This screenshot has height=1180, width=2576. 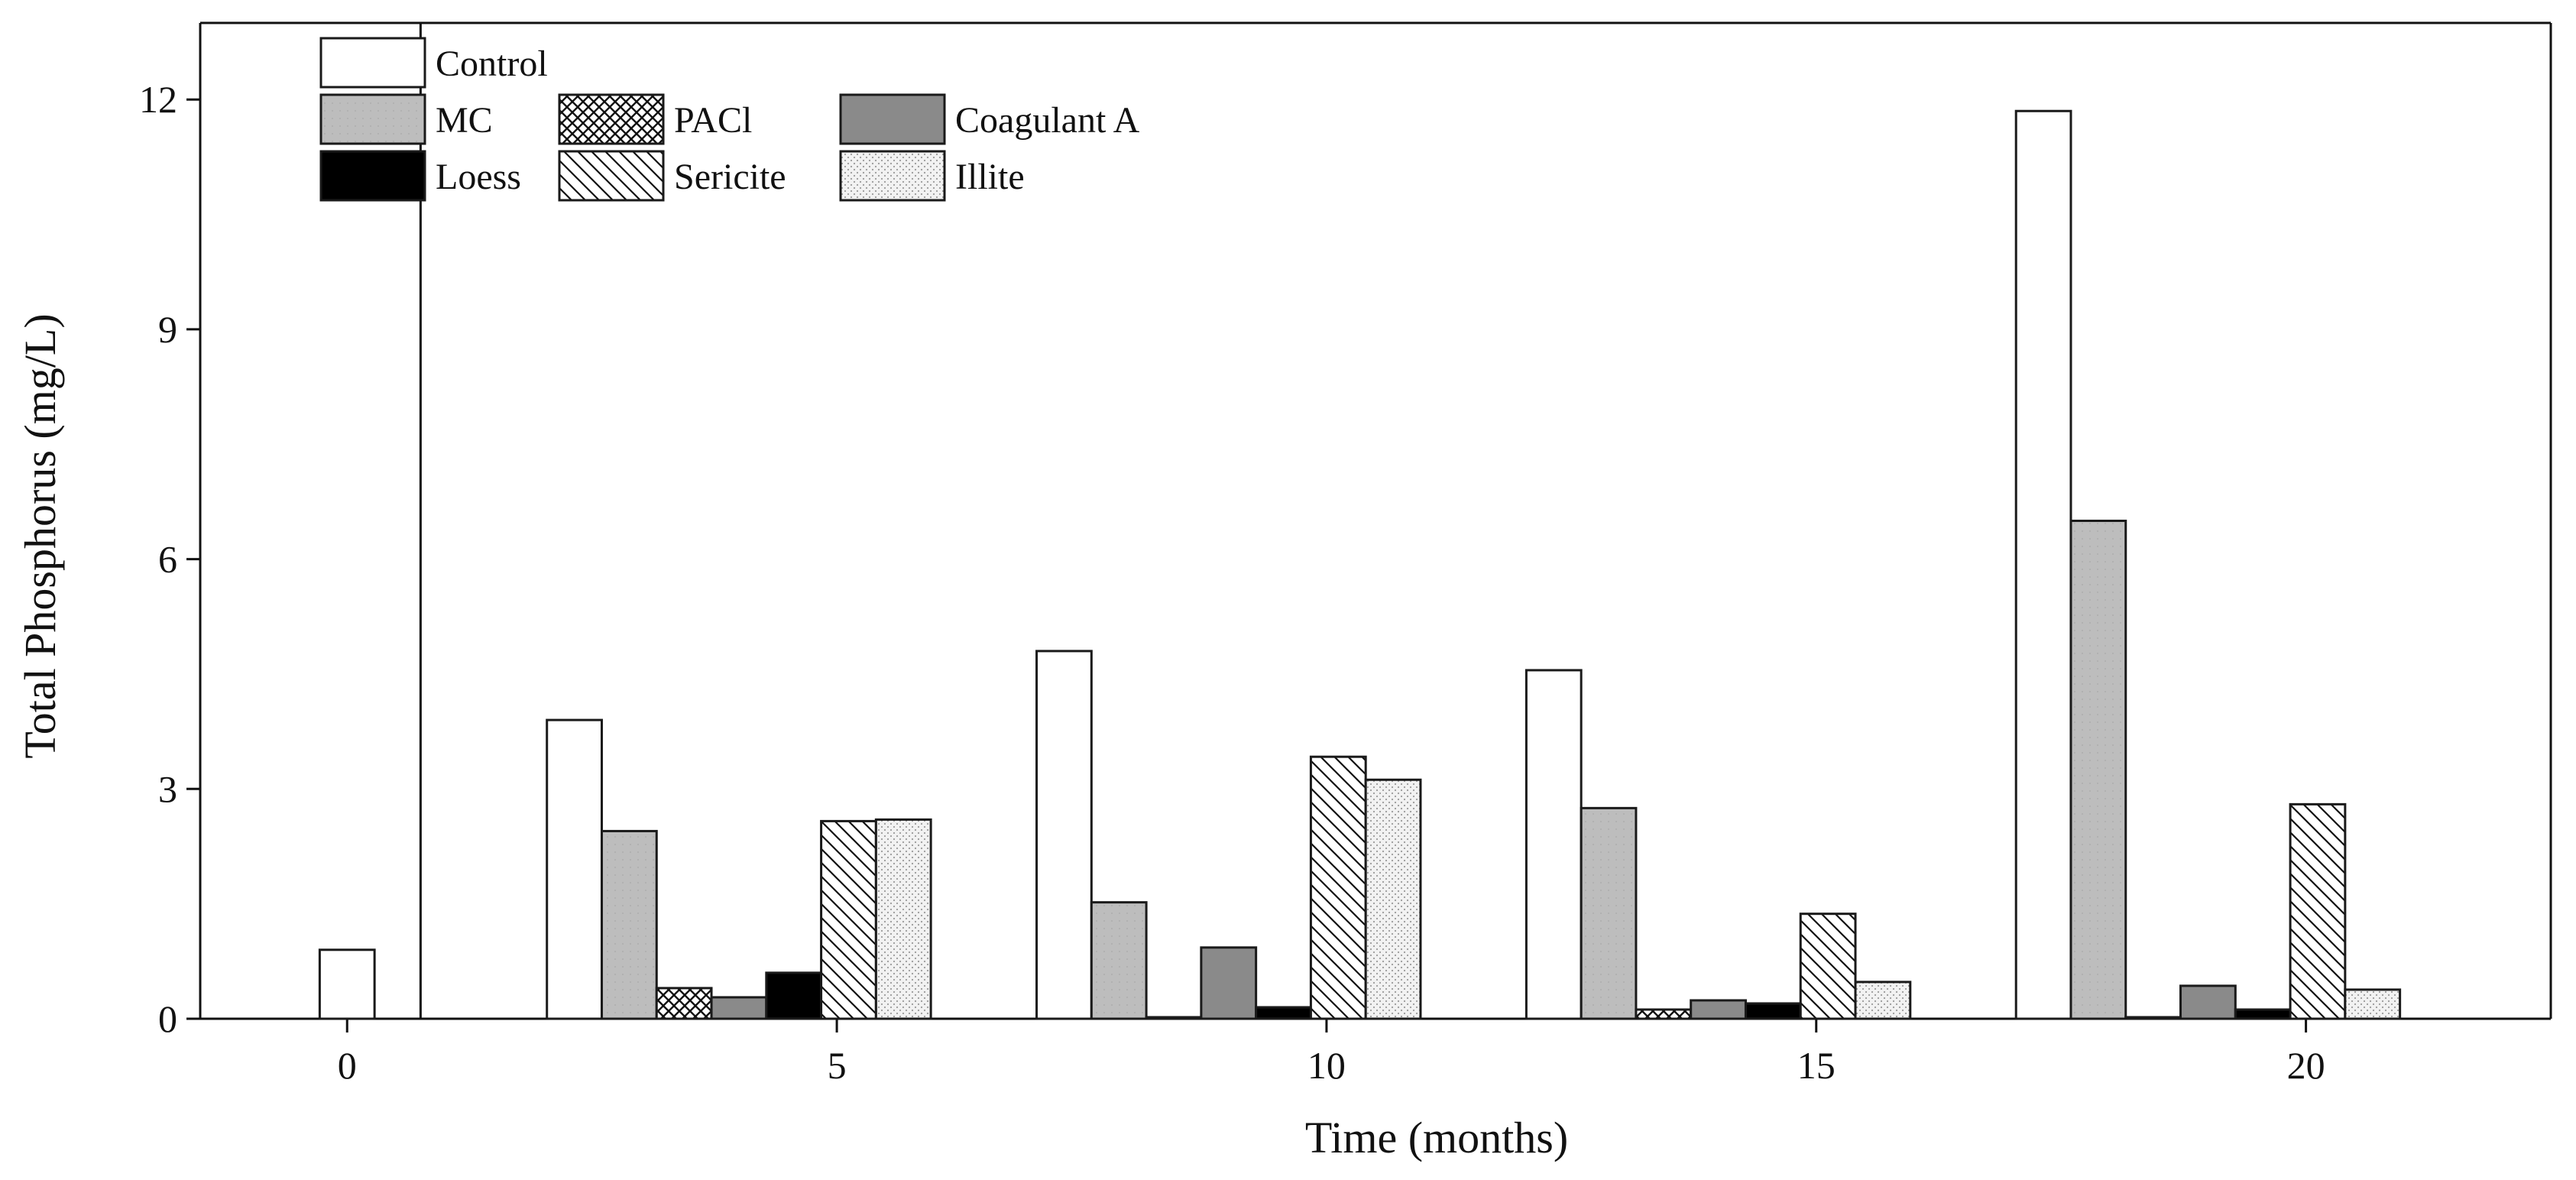 I want to click on x-tick-label: 20, so click(x=2306, y=1066).